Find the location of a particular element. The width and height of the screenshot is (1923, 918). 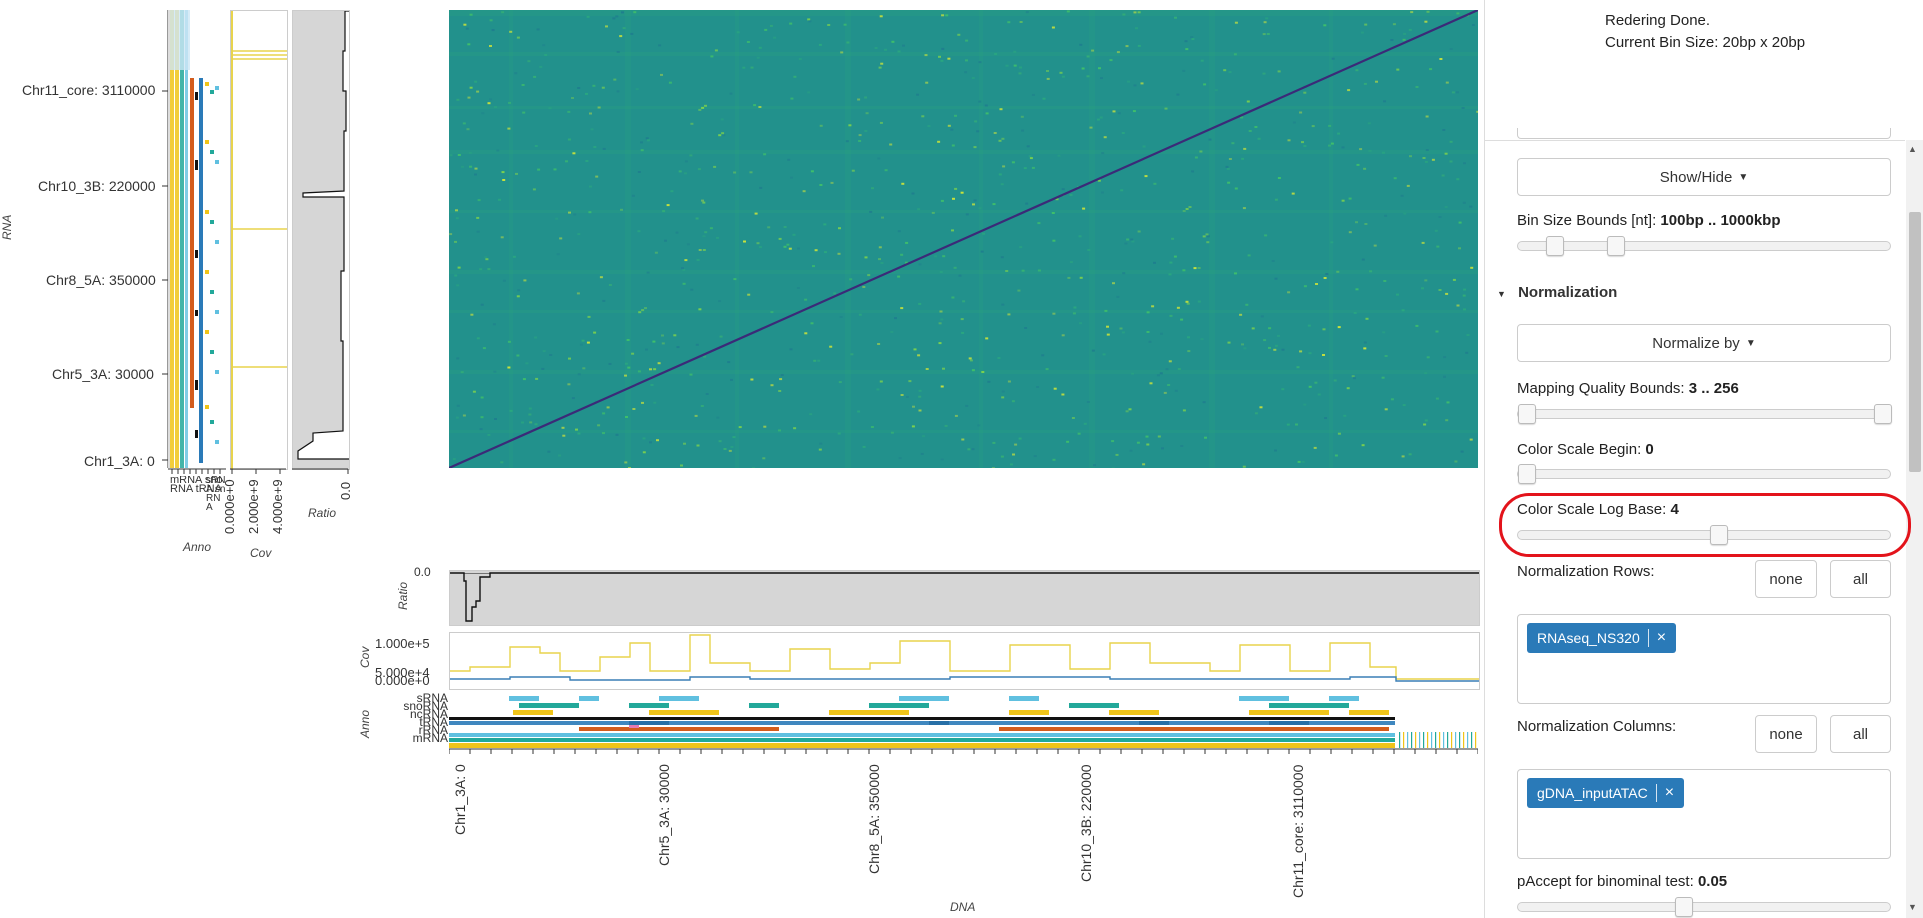

col-tag-gdna: gDNA_inputATAC × is located at coordinates (1606, 793).